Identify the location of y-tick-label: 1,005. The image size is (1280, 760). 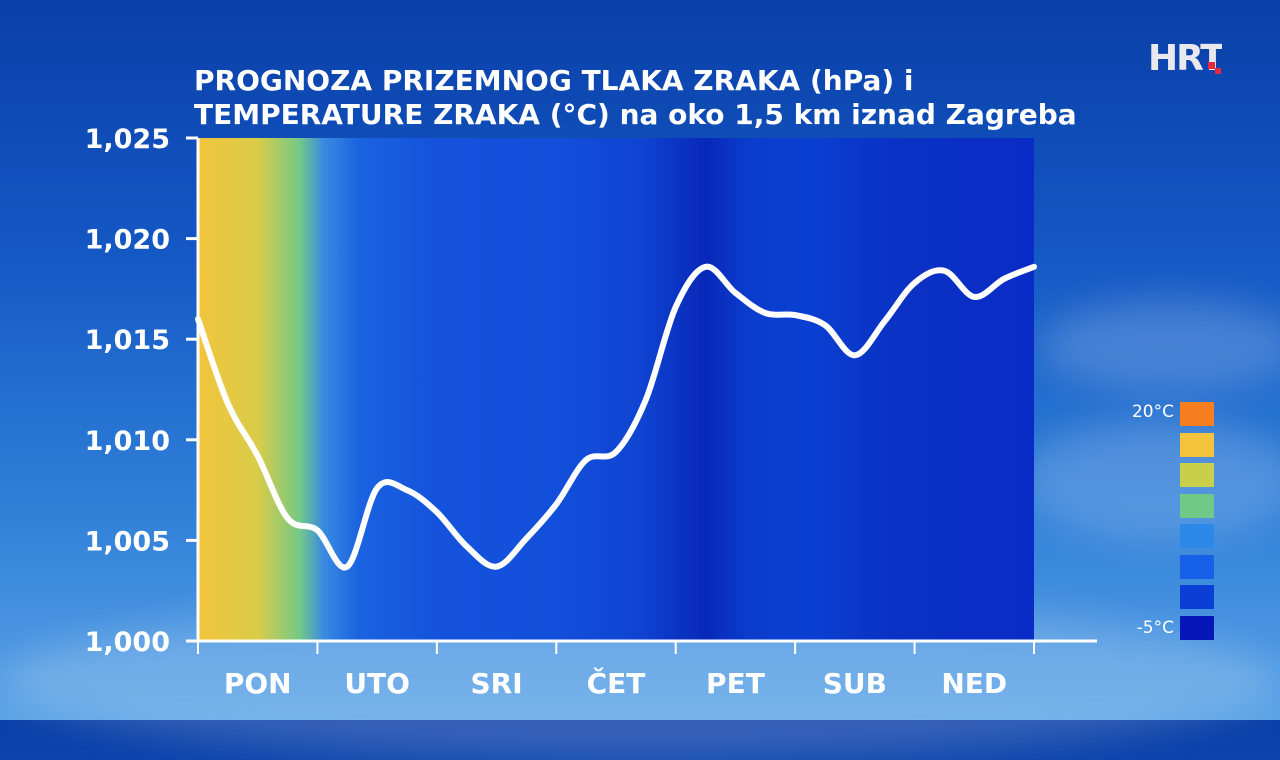
(127, 541).